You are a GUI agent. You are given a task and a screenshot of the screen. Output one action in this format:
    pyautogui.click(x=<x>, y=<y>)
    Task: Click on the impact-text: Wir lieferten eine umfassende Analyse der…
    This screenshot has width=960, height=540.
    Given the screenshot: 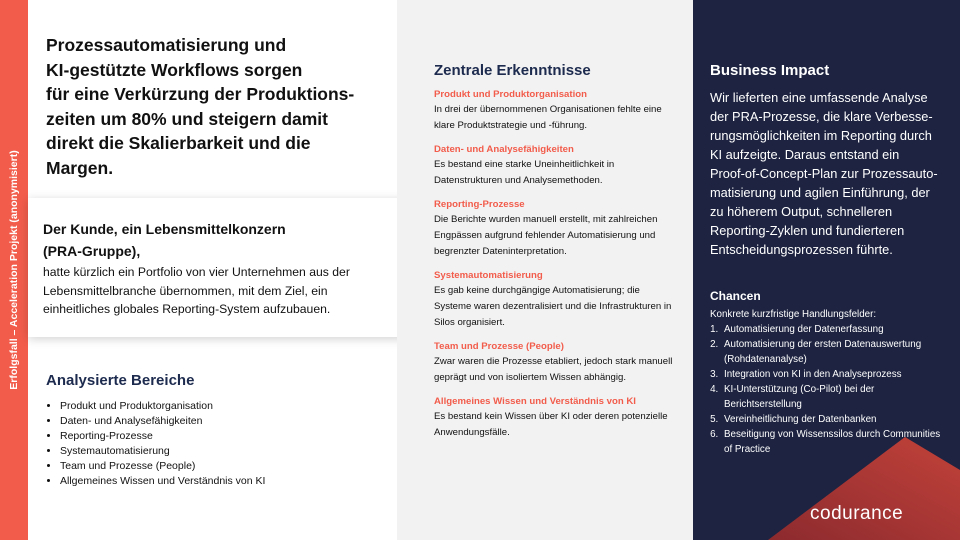 What is the action you would take?
    pyautogui.click(x=830, y=173)
    